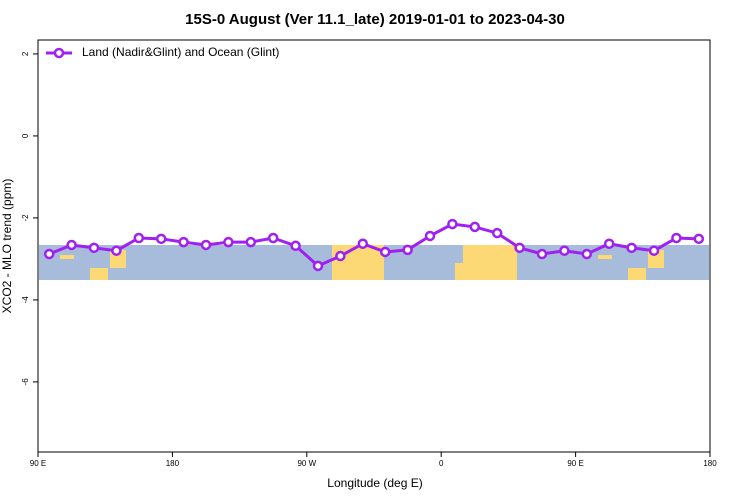 Image resolution: width=750 pixels, height=500 pixels. Describe the element at coordinates (25, 300) in the screenshot. I see `y-tick-label: -4` at that location.